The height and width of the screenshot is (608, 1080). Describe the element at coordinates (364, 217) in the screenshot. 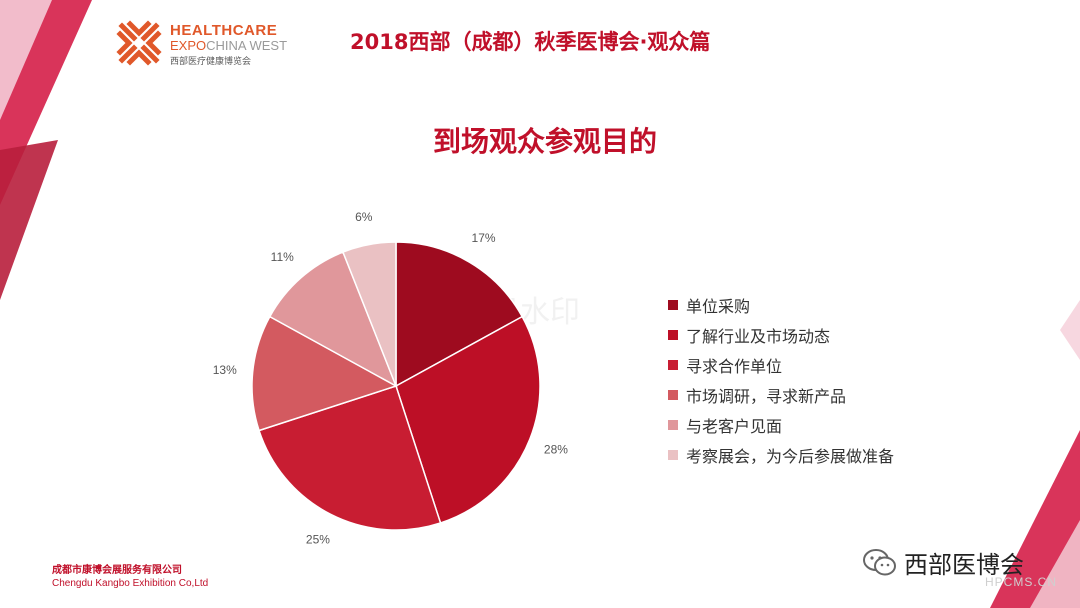

I see `pie-slice-label: 6%` at that location.